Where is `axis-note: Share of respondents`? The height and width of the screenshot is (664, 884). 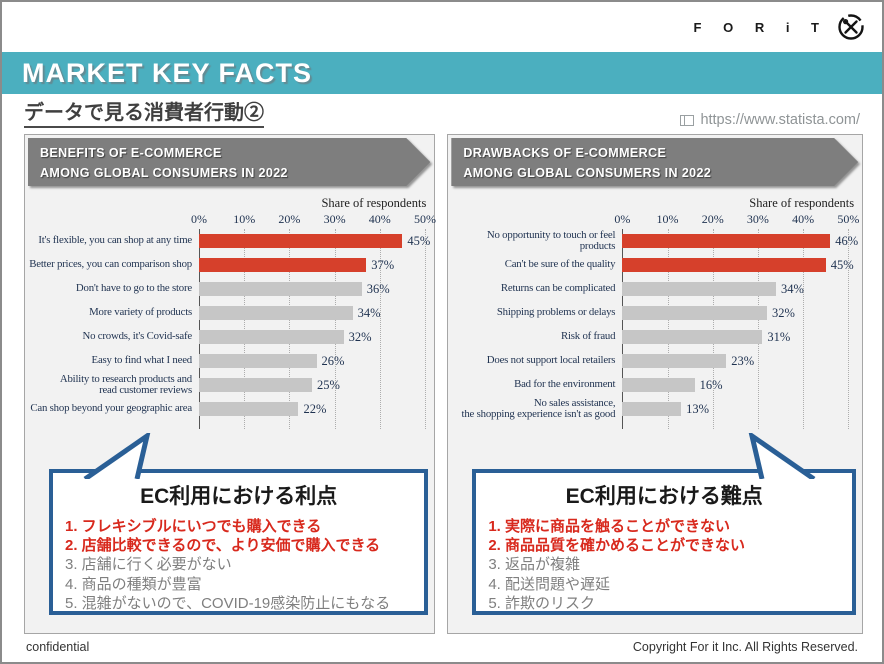 axis-note: Share of respondents is located at coordinates (374, 203).